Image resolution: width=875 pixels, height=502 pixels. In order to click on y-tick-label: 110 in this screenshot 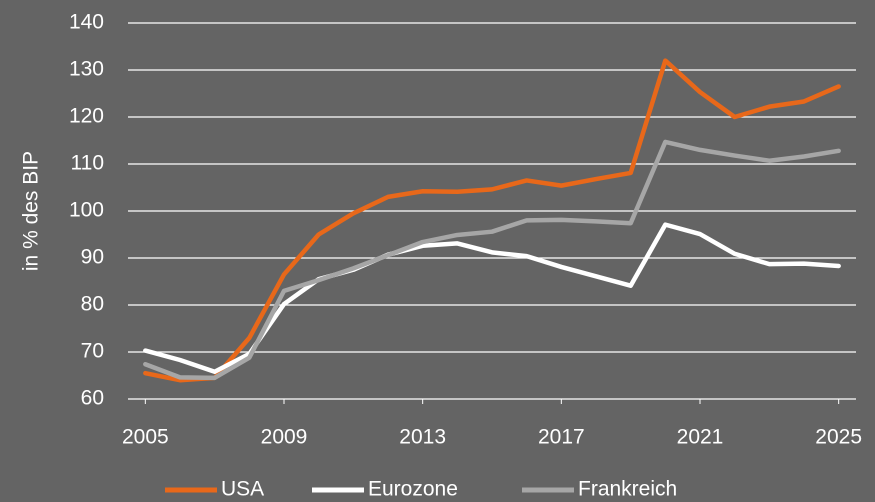, I will do `click(87, 163)`.